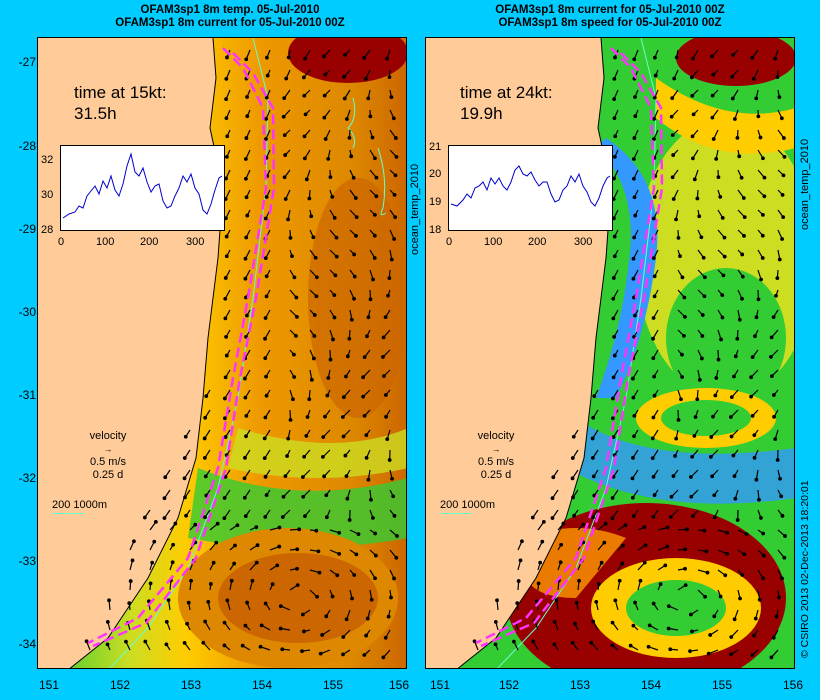 Image resolution: width=820 pixels, height=700 pixels. I want to click on velocity-arrow-icon: →, so click(108, 449).